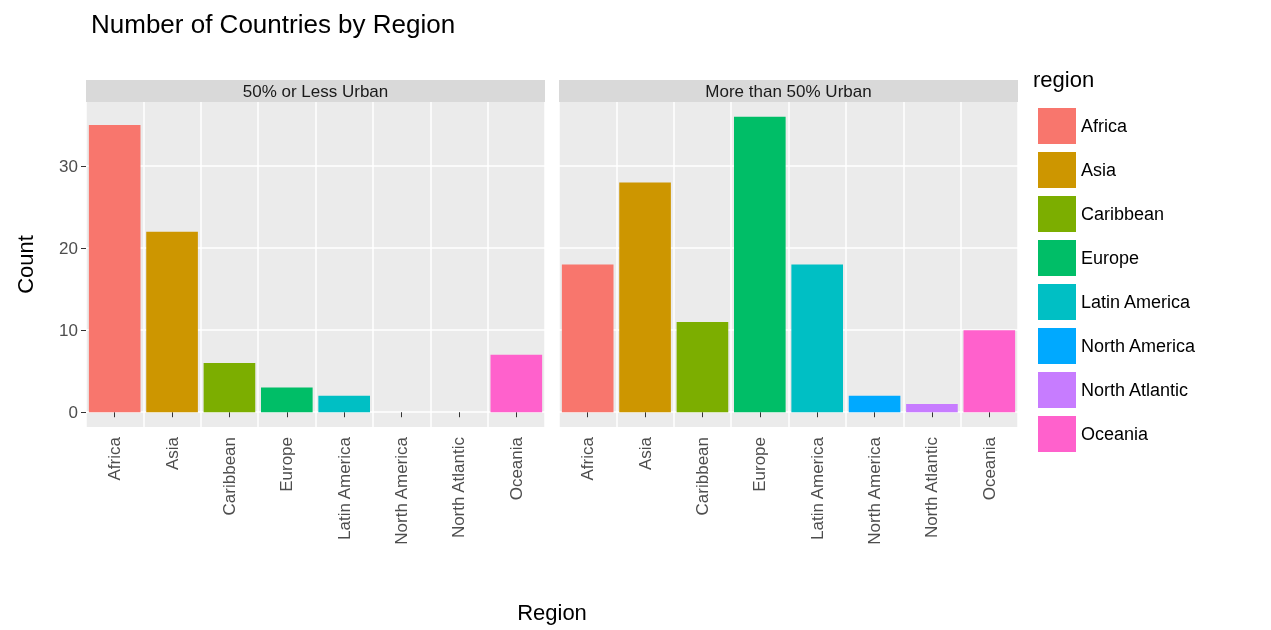 This screenshot has width=1271, height=630. I want to click on legend-label: North Atlantic, so click(1135, 390).